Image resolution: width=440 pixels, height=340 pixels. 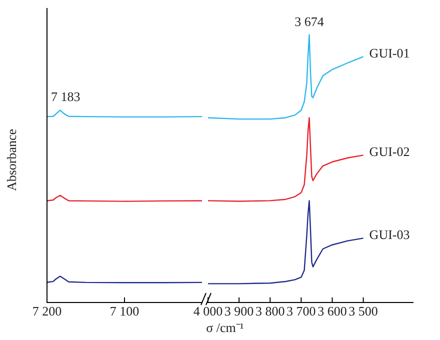 What do you see at coordinates (332, 311) in the screenshot?
I see `x-tick-label: 3 600` at bounding box center [332, 311].